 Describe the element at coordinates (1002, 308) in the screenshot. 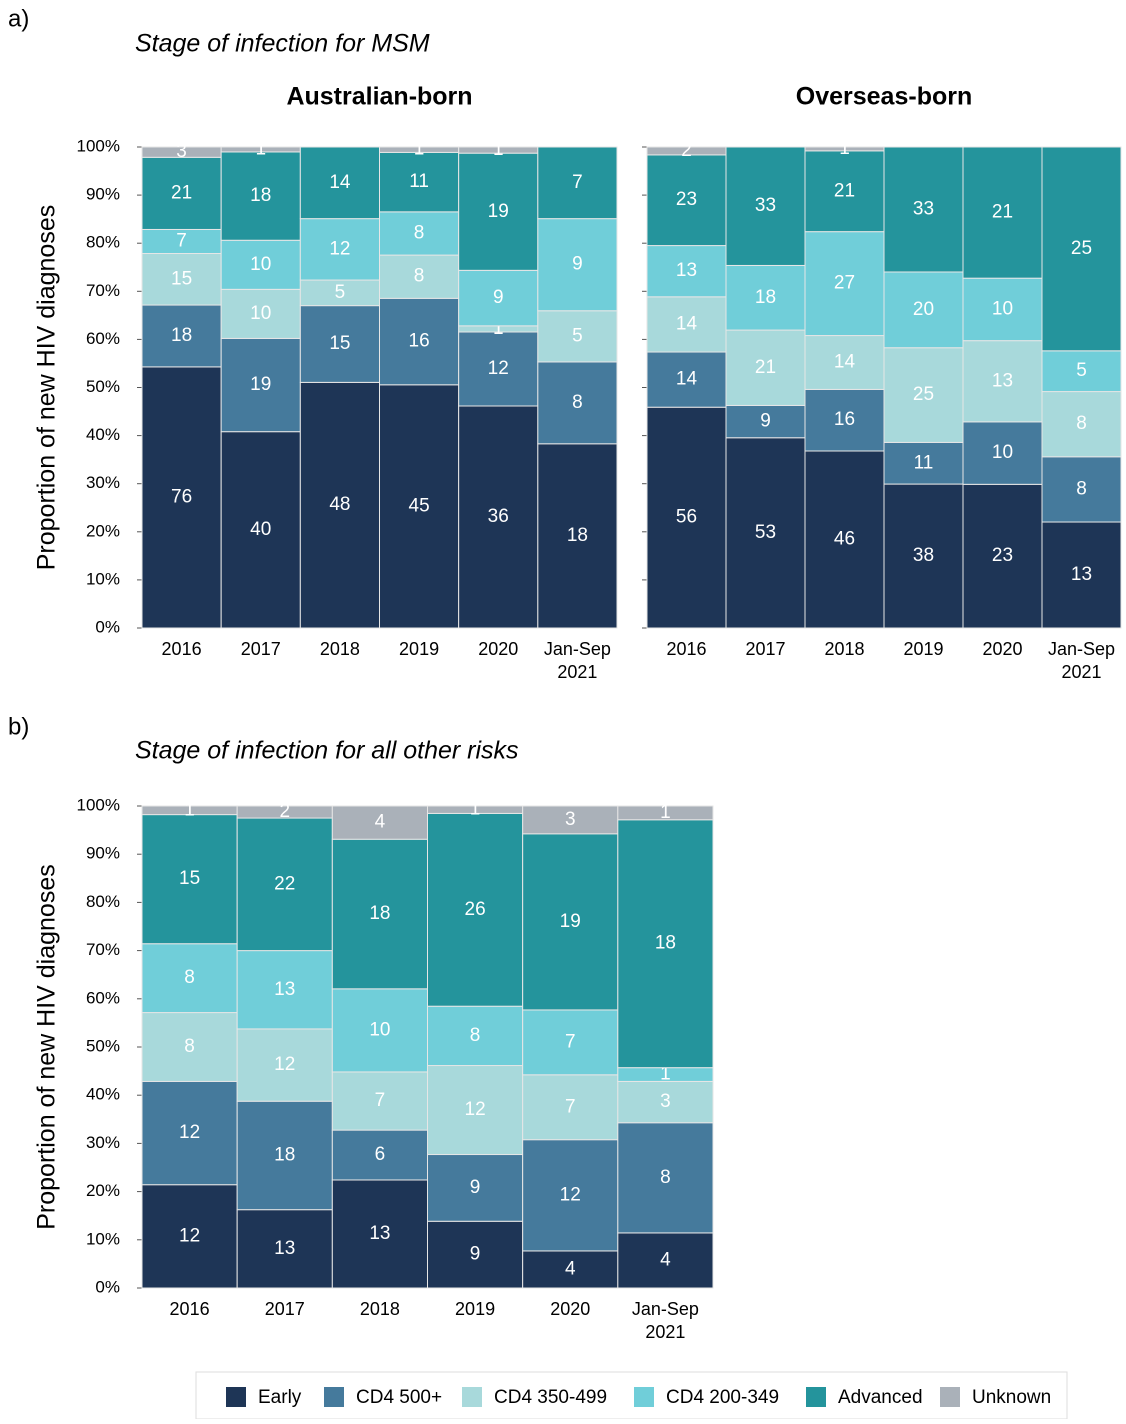

I see `data-label: 10` at that location.